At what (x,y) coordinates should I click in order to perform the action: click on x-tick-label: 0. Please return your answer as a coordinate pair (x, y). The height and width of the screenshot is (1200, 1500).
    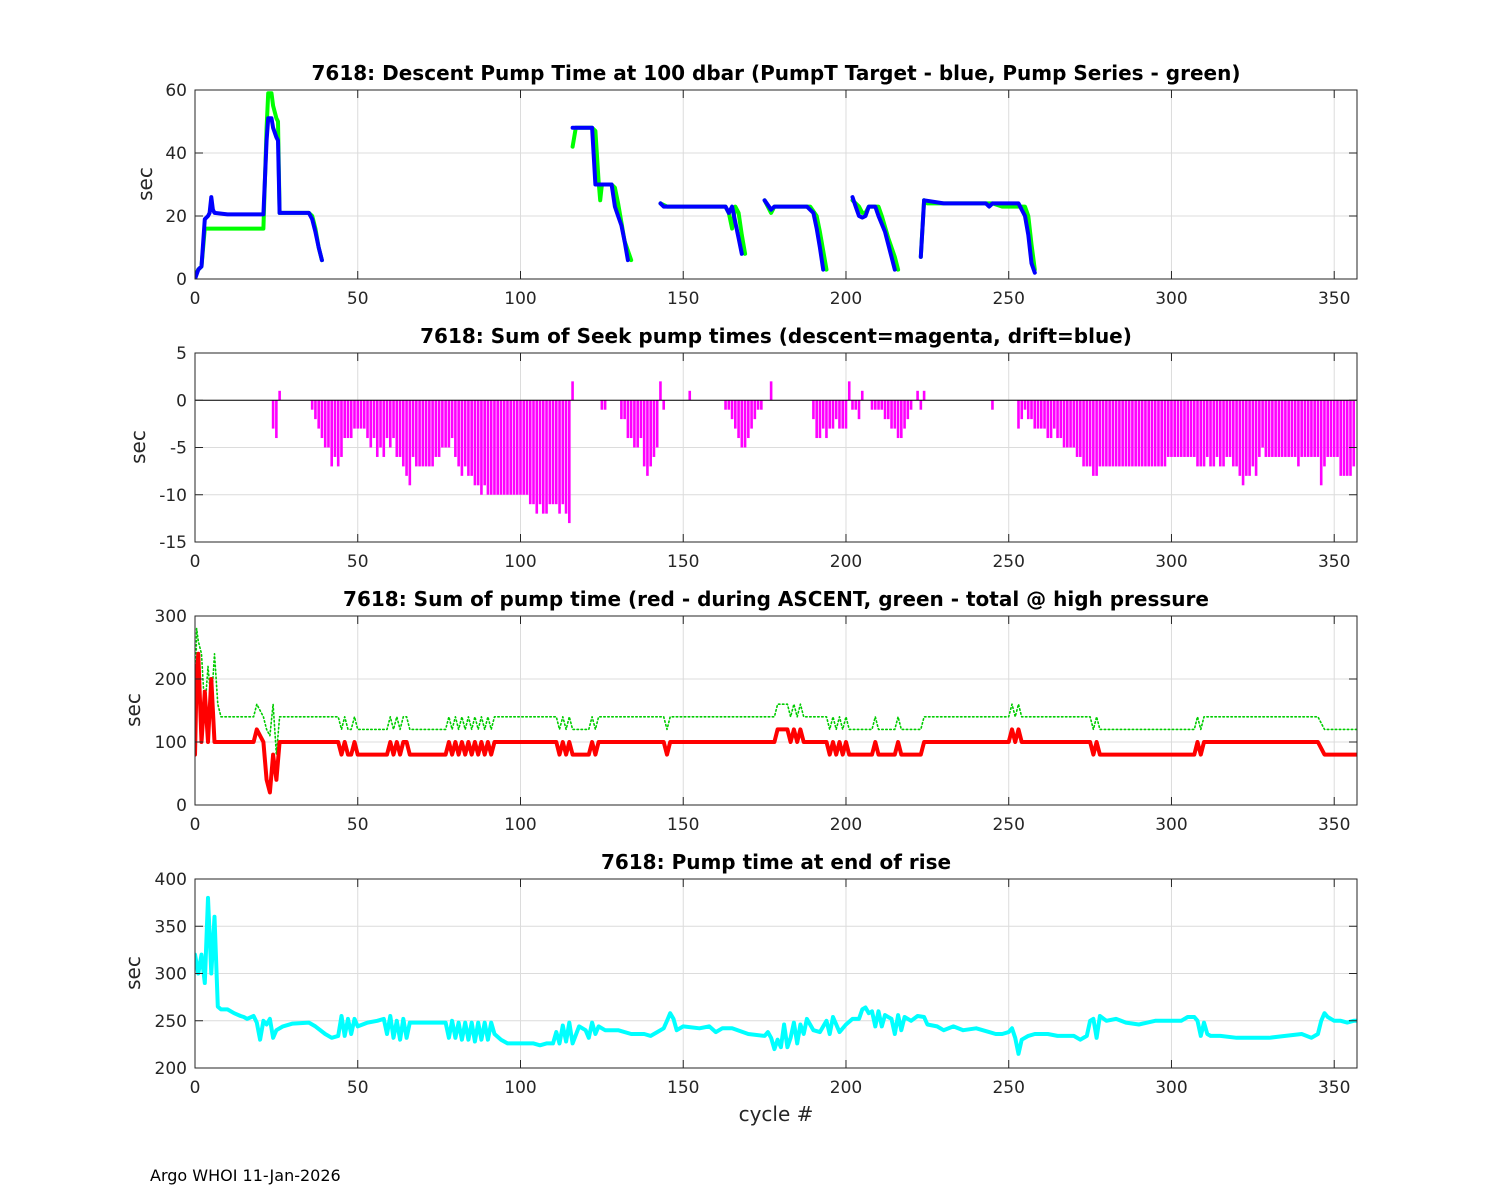
    Looking at the image, I should click on (195, 562).